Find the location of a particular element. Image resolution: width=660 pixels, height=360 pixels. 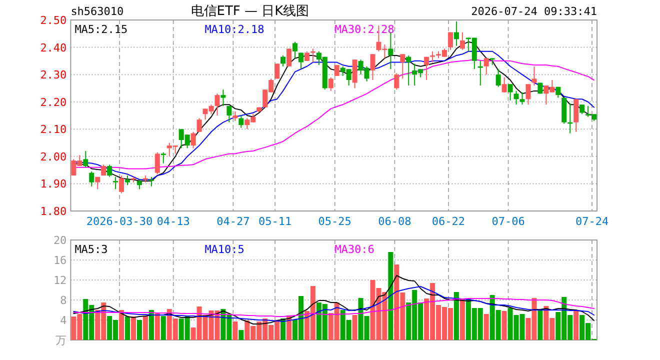

chart-title: 电信ETF — 日K线图 is located at coordinates (250, 11).